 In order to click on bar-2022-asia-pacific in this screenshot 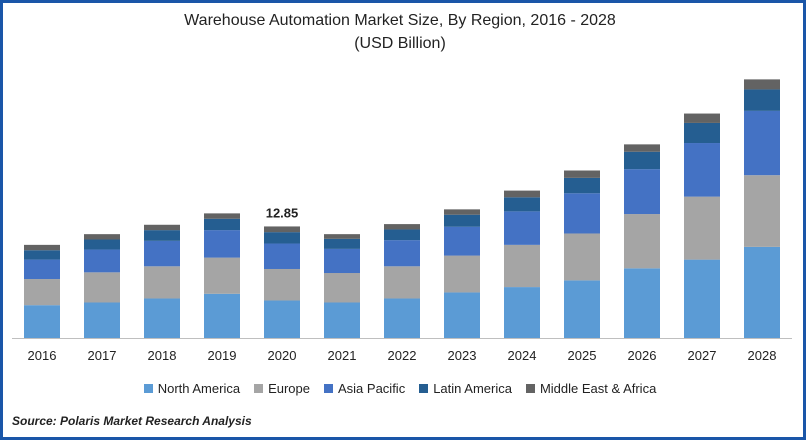, I will do `click(402, 253)`.